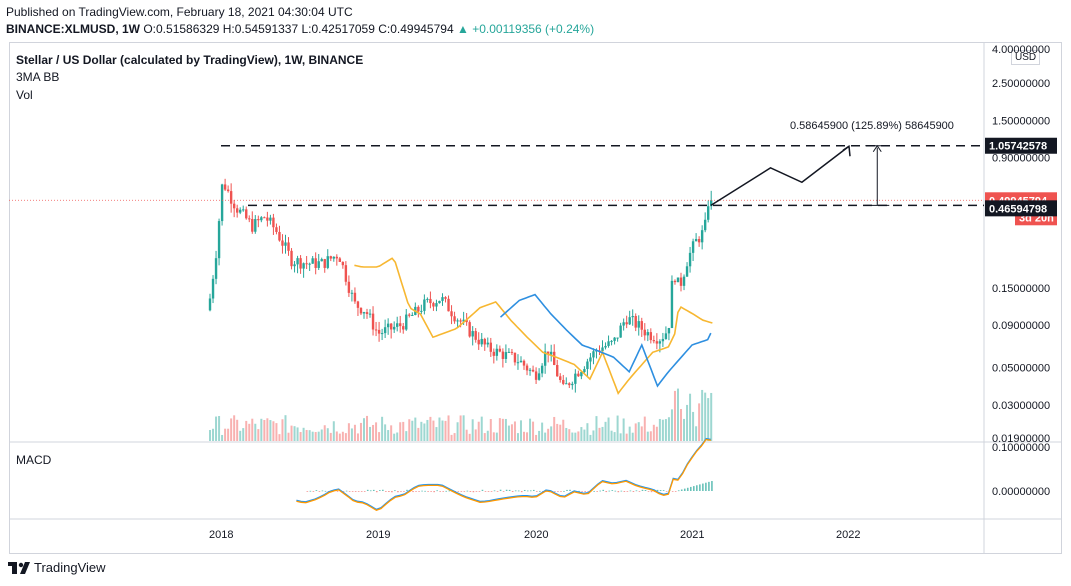  Describe the element at coordinates (1018, 209) in the screenshot. I see `price-label-text: 0.46594798` at that location.